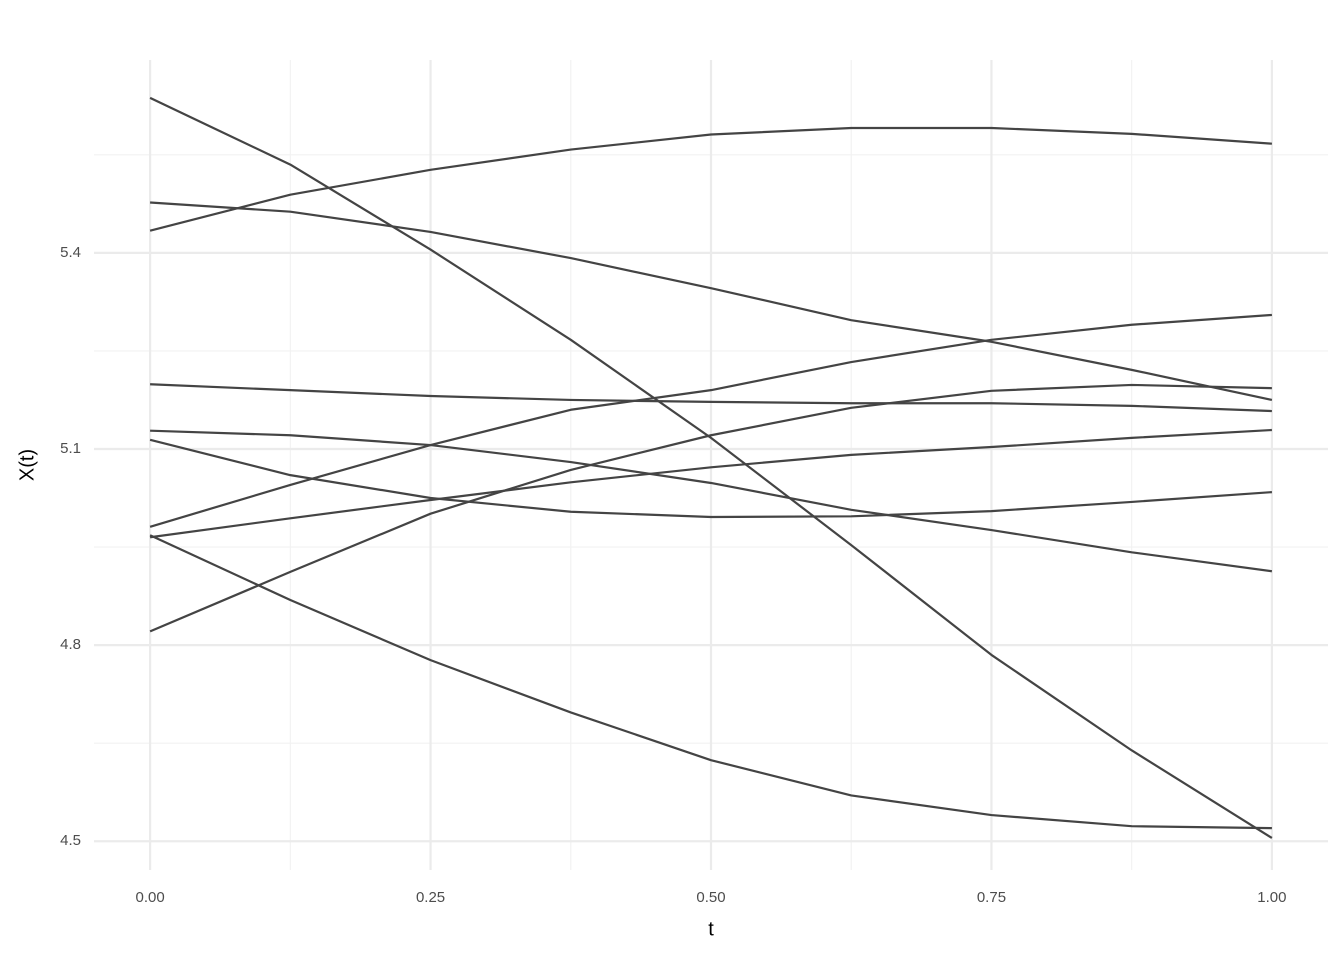 The image size is (1344, 960). What do you see at coordinates (70, 840) in the screenshot?
I see `y-tick-label: 4.5` at bounding box center [70, 840].